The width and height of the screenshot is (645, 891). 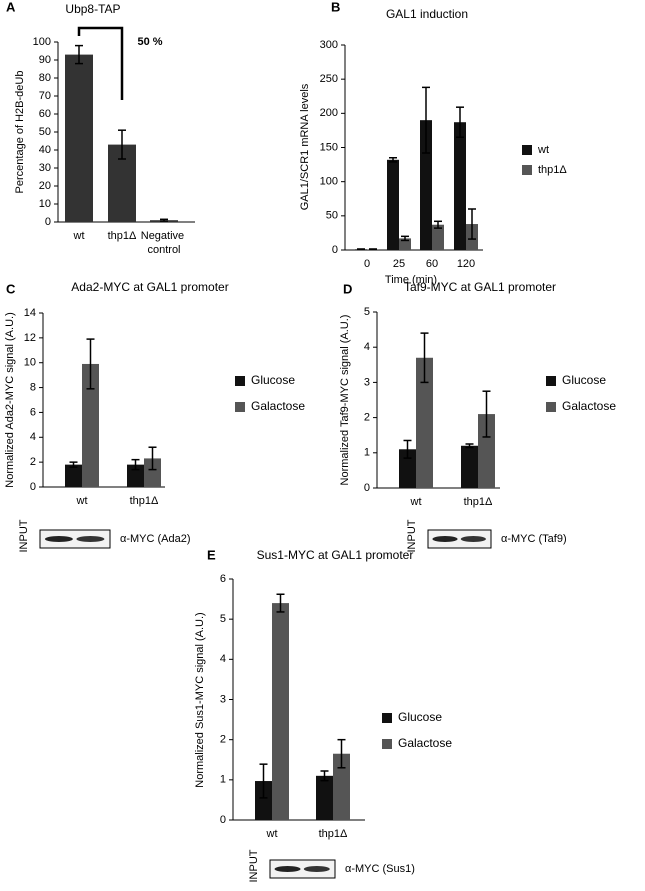 I want to click on y-axis-label: Percentage of H2B-deUb, so click(x=20, y=132).